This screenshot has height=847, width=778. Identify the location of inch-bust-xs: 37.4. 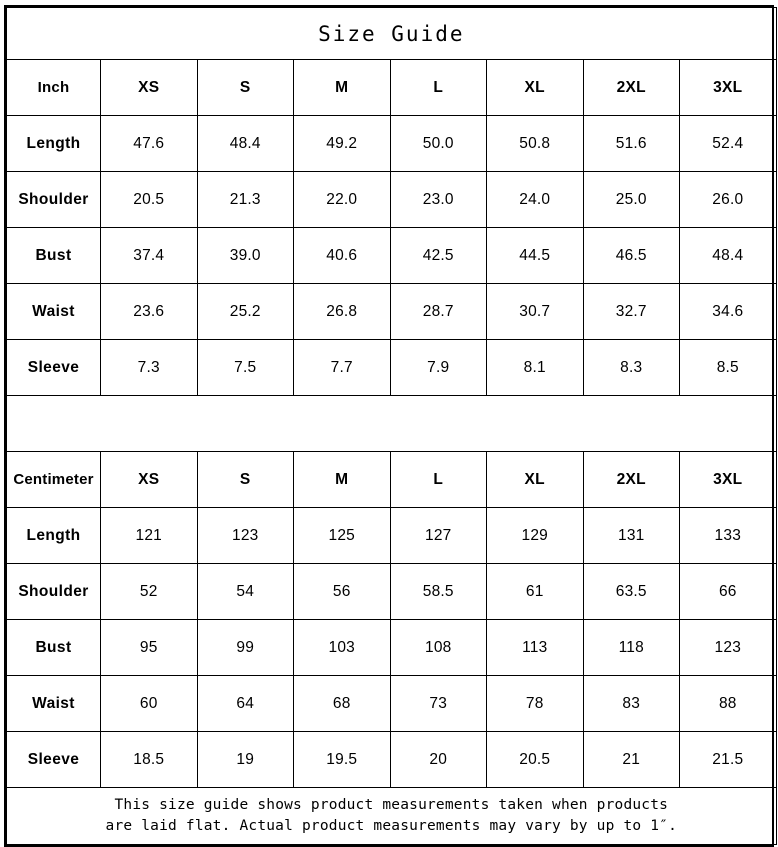
(149, 255).